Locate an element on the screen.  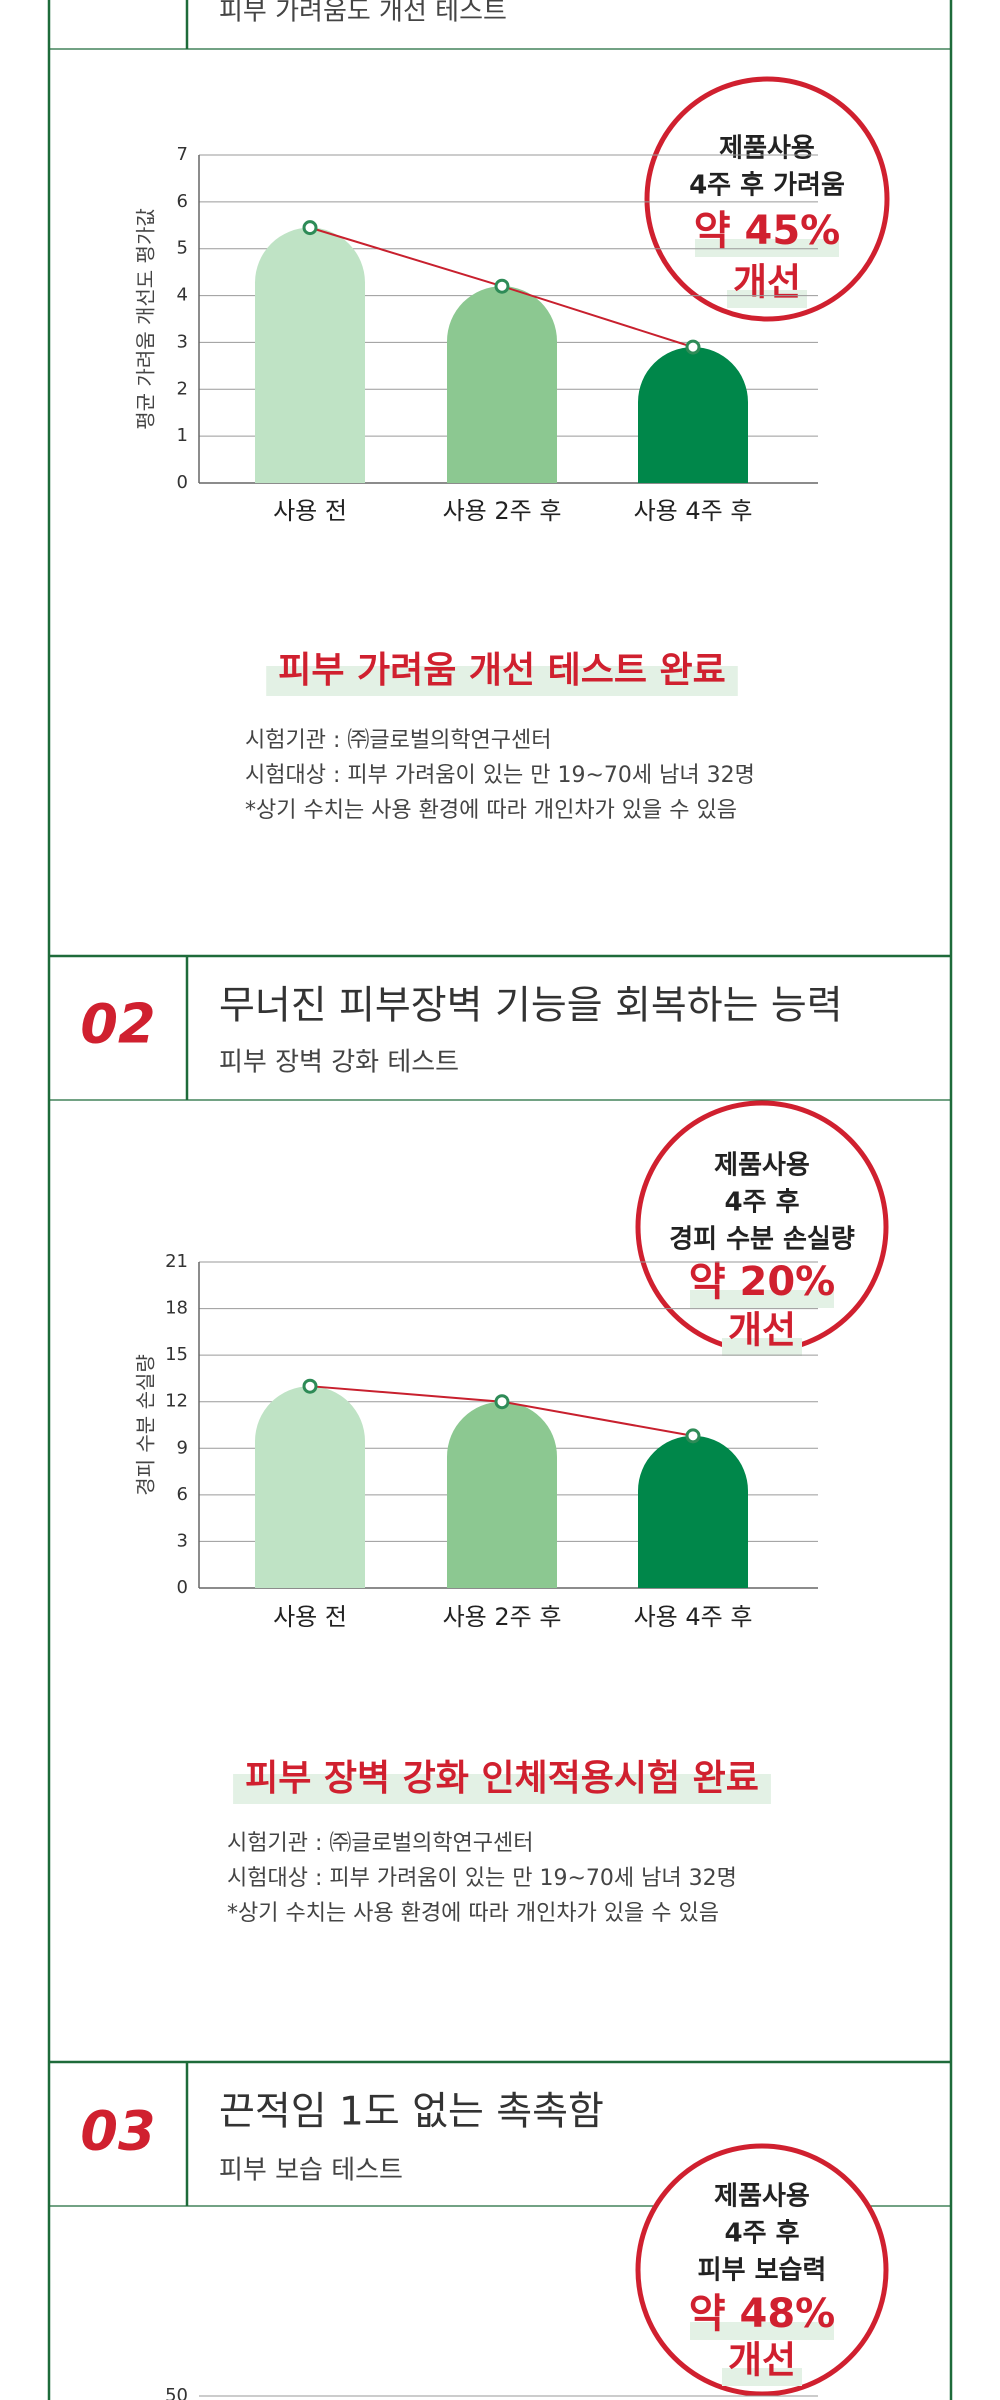
section-title: 끈적임 1도 없는 촉촉함 is located at coordinates (411, 2112).